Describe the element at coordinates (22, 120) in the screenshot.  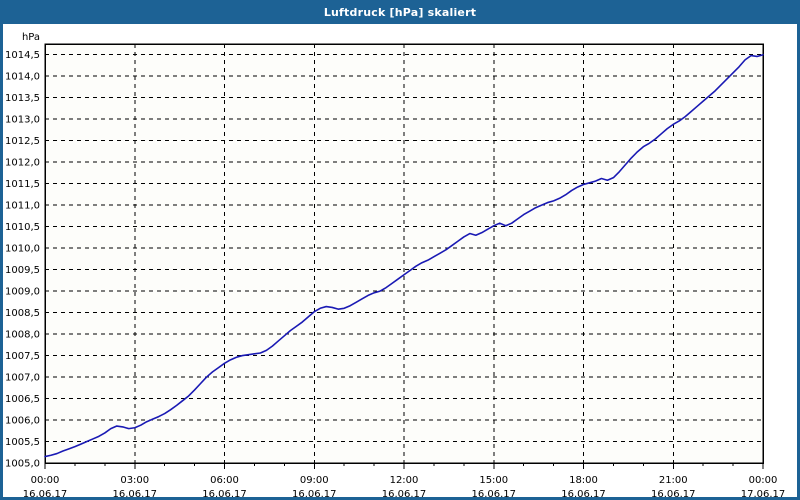
I see `y-tick-label: 1013,0` at that location.